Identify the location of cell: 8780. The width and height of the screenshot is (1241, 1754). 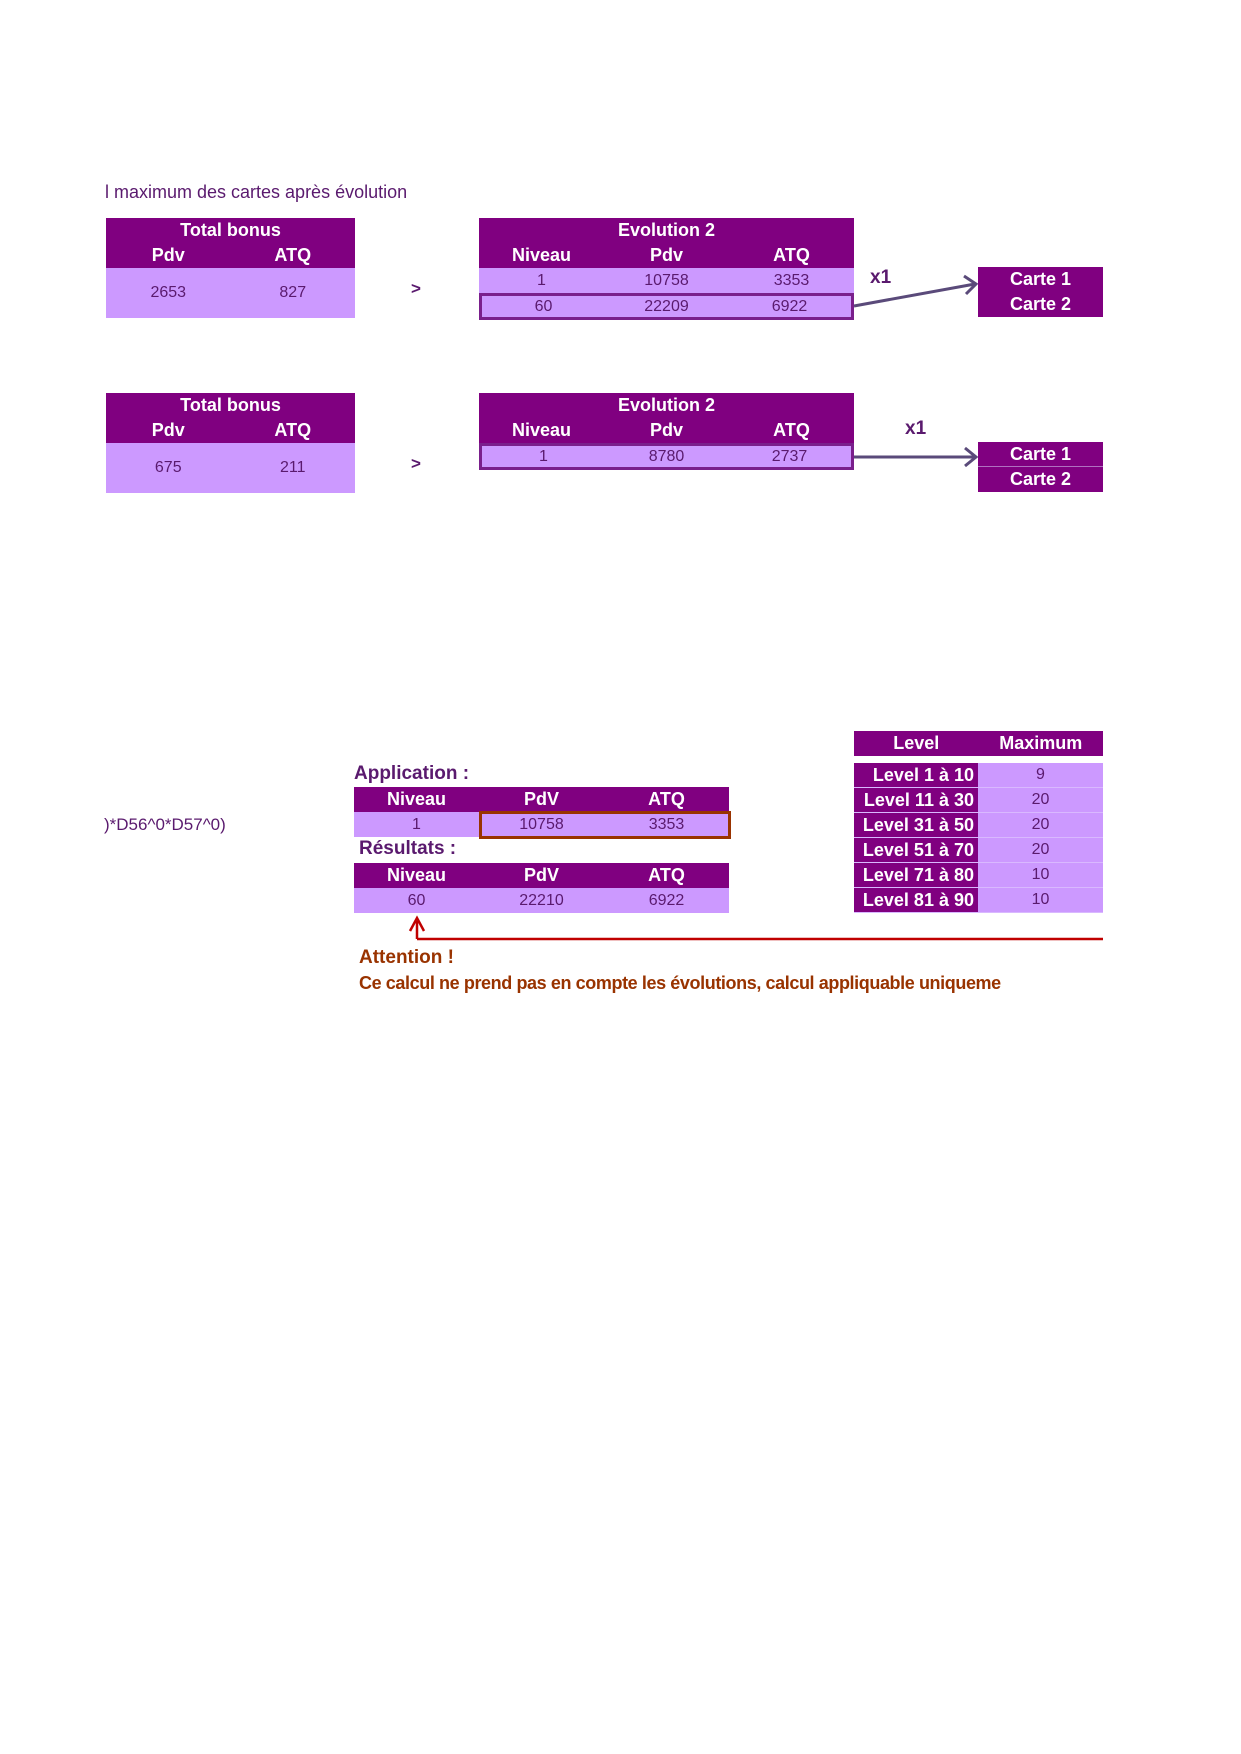
(666, 456).